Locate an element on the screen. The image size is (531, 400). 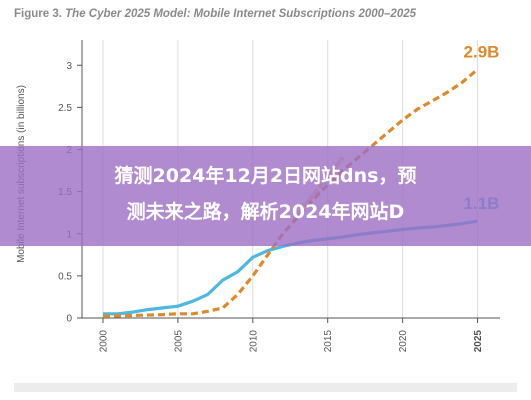
bottom-strip is located at coordinates (265, 387).